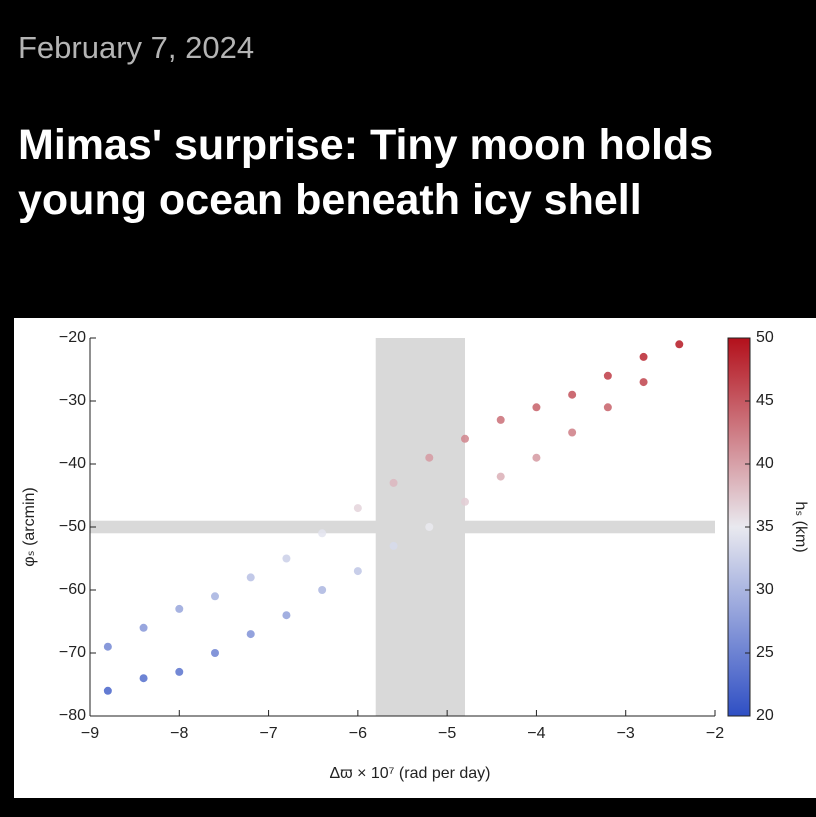 This screenshot has width=816, height=817. What do you see at coordinates (765, 589) in the screenshot?
I see `colorbar-tick-label: 30` at bounding box center [765, 589].